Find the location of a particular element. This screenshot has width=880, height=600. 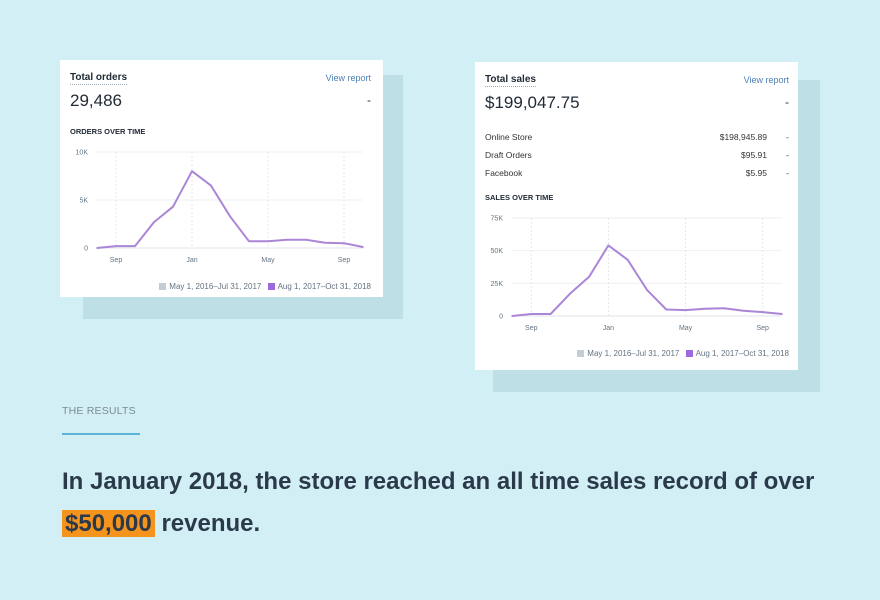

results-label: THE RESULTS is located at coordinates (99, 411).